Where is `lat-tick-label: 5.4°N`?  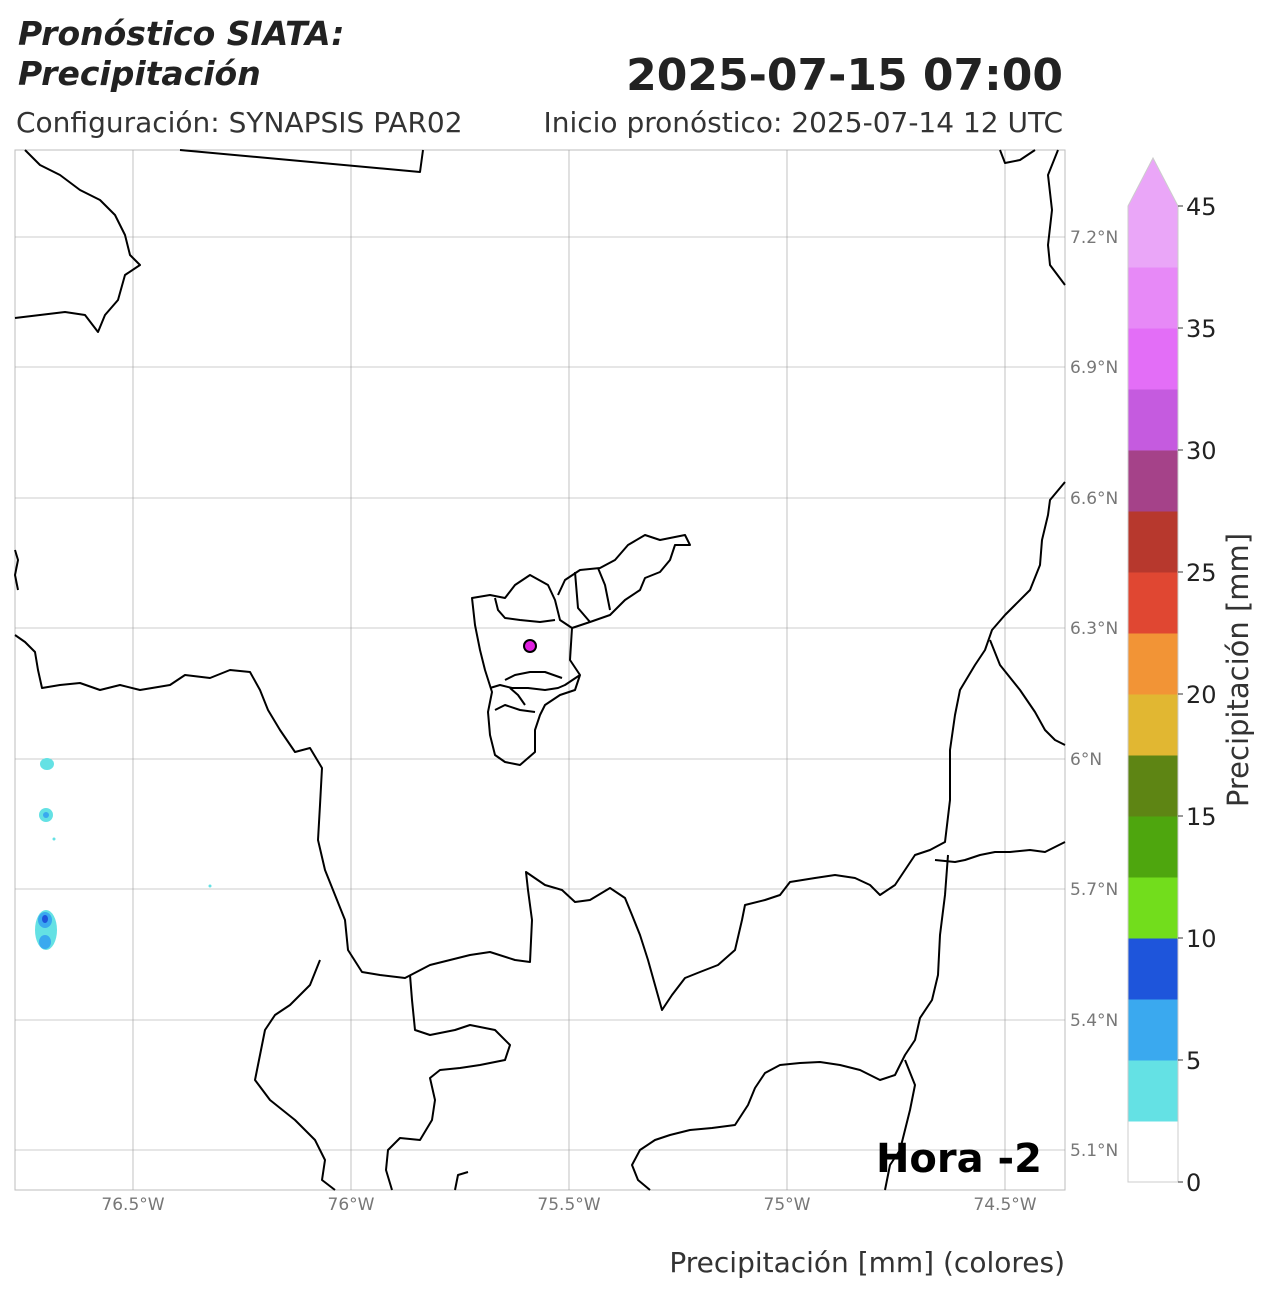 lat-tick-label: 5.4°N is located at coordinates (1094, 1021).